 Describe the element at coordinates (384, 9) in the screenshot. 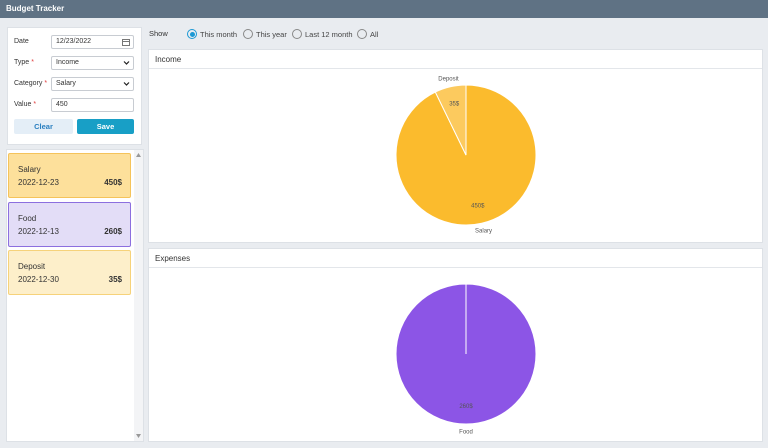

I see `app-title: Budget Tracker` at that location.